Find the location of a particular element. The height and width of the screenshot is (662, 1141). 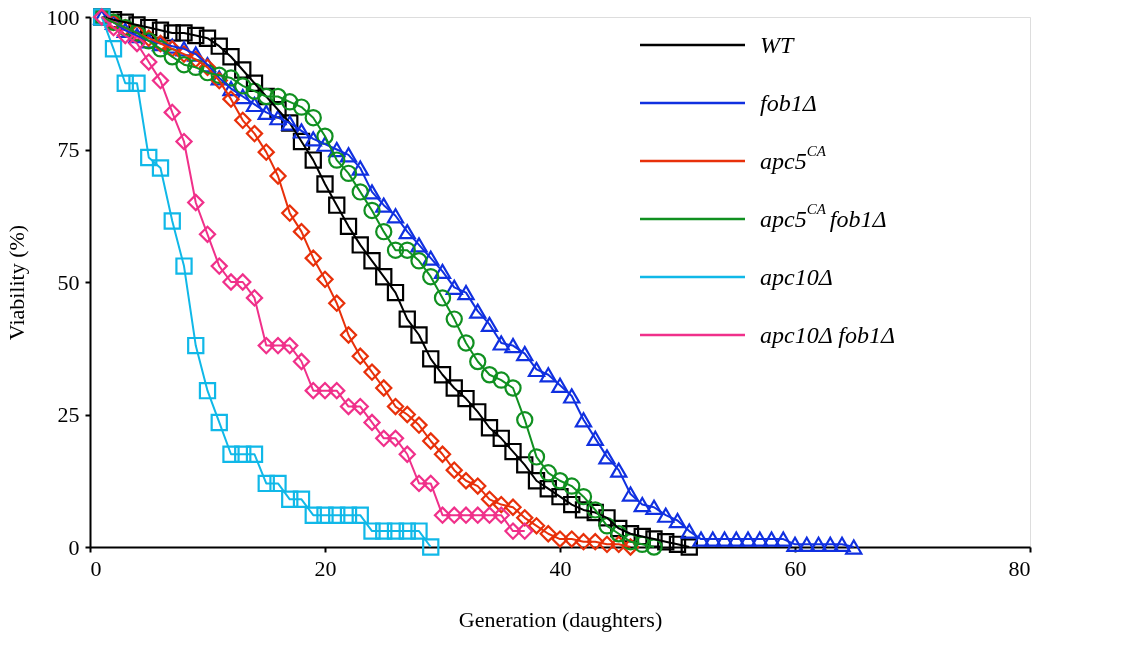

x-axis-title: Generation (daughters) is located at coordinates (560, 619).